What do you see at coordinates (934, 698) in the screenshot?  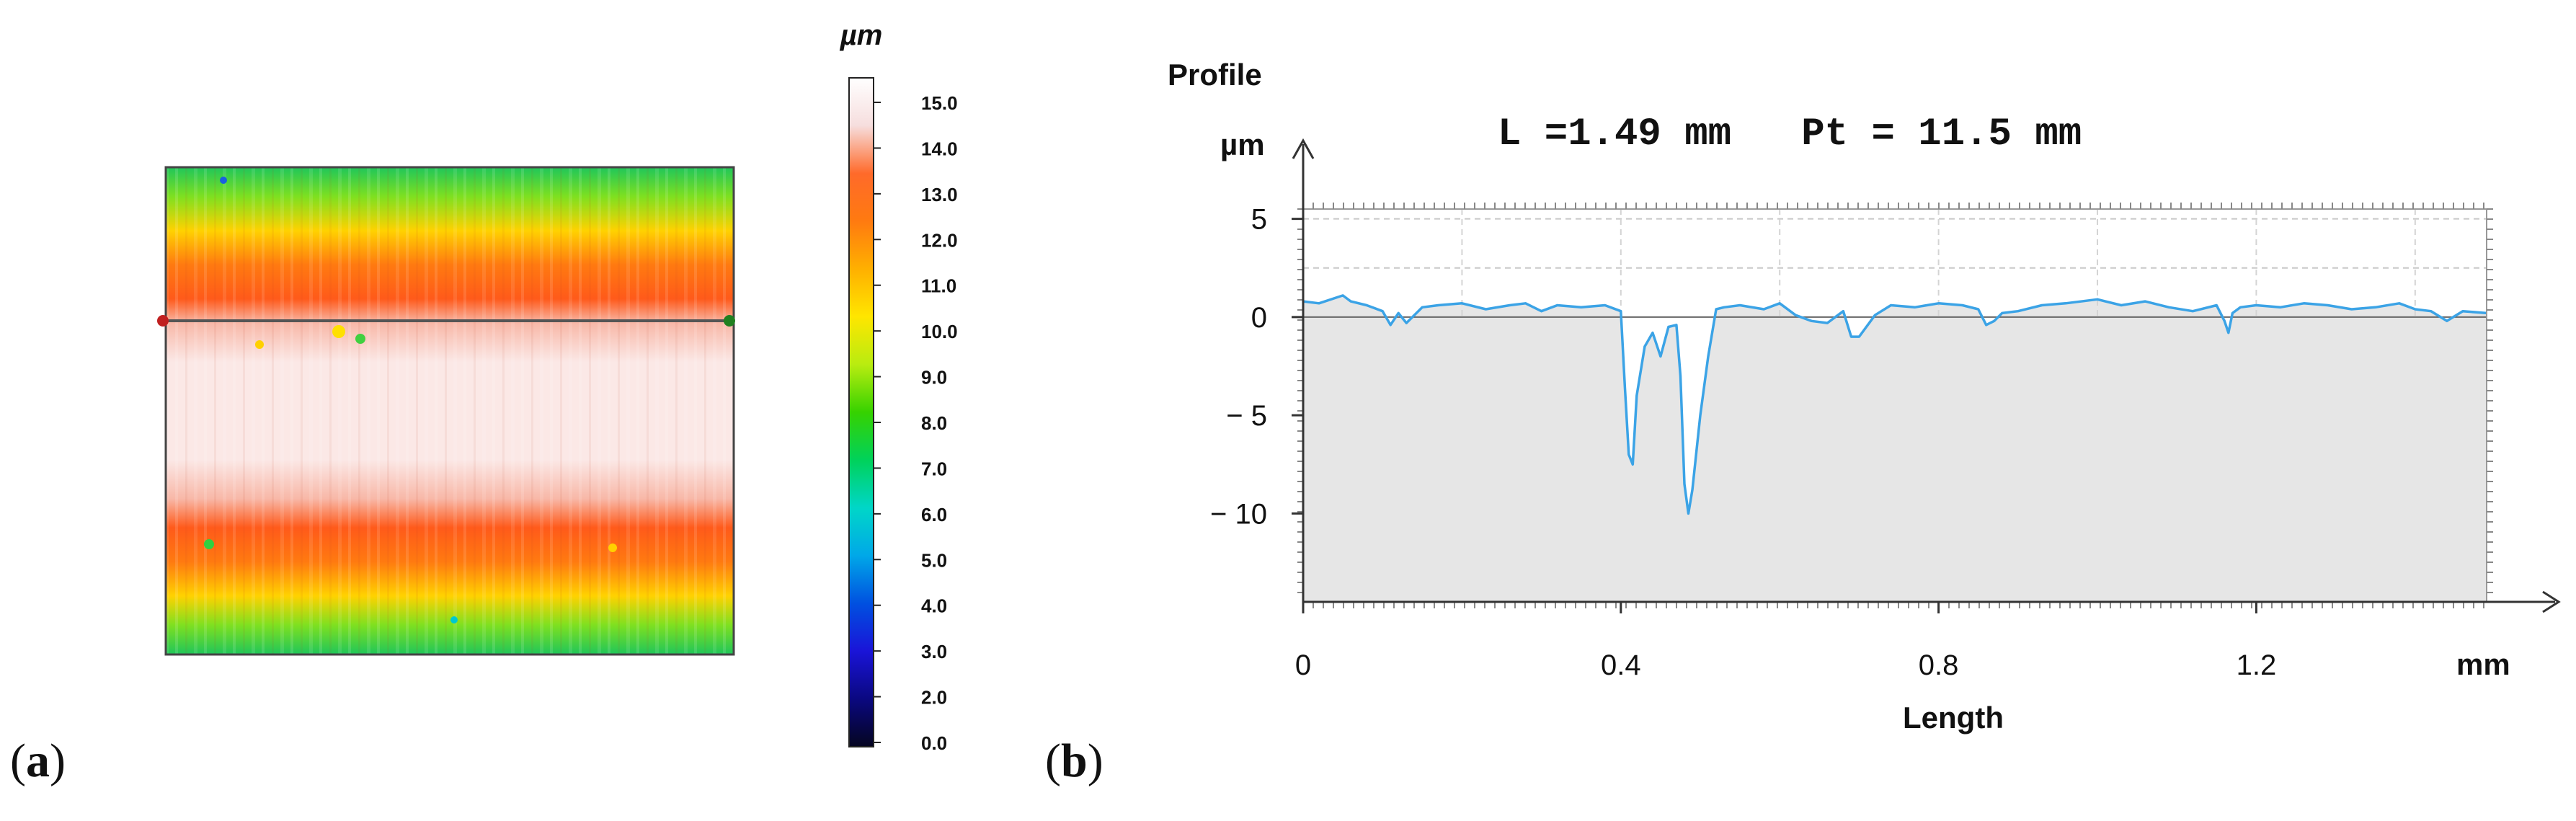 I see `colorbar-tick-label: 2.0` at bounding box center [934, 698].